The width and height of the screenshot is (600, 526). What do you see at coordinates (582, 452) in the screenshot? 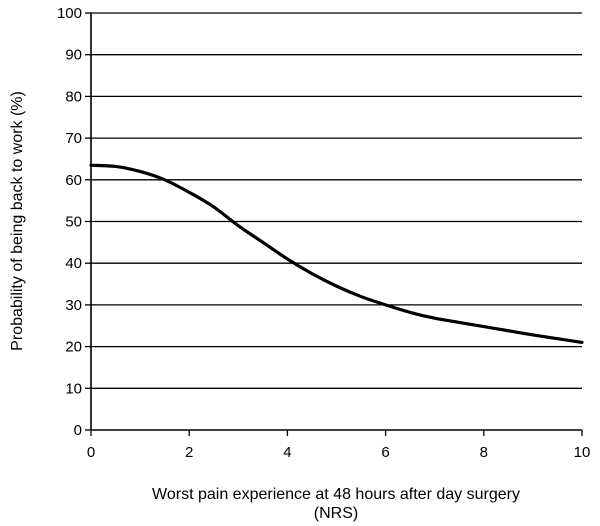
I see `x-tick-label: 10` at bounding box center [582, 452].